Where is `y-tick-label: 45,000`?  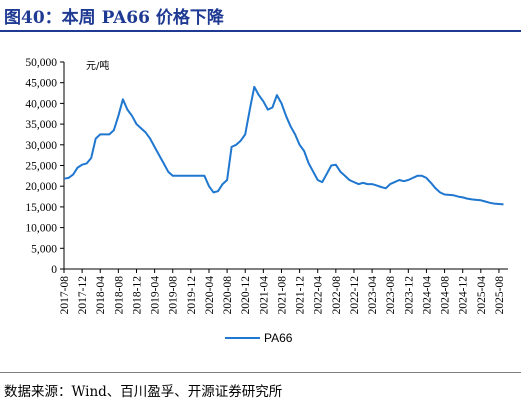 y-tick-label: 45,000 is located at coordinates (41, 84).